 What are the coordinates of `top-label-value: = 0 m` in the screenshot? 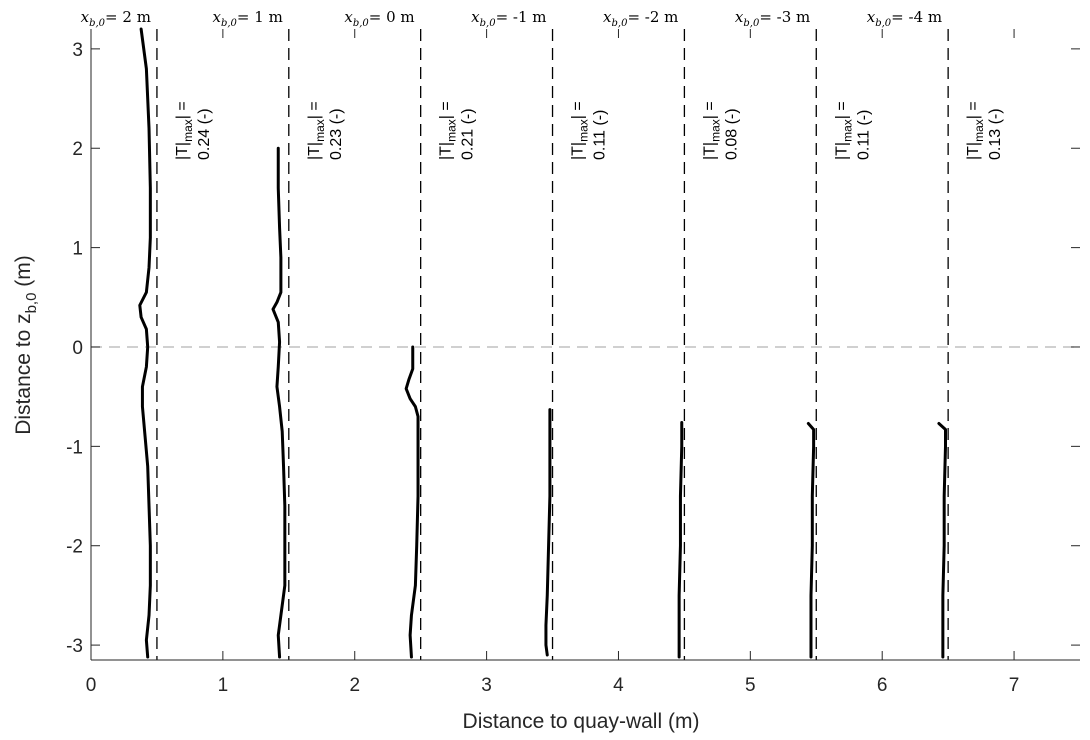 It's located at (392, 17).